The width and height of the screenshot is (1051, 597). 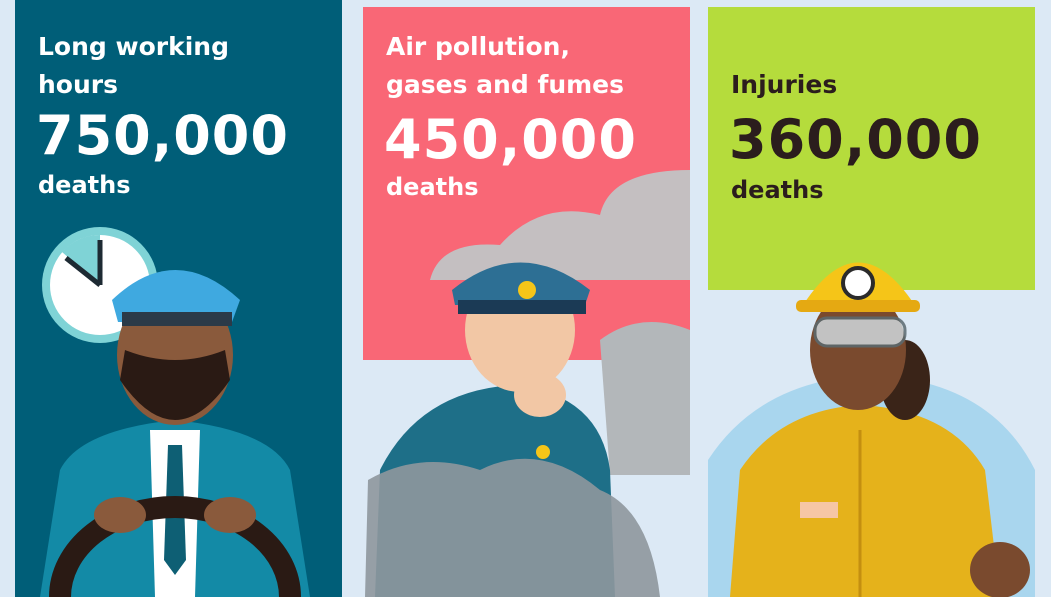 What do you see at coordinates (858, 283) in the screenshot?
I see `headlamp` at bounding box center [858, 283].